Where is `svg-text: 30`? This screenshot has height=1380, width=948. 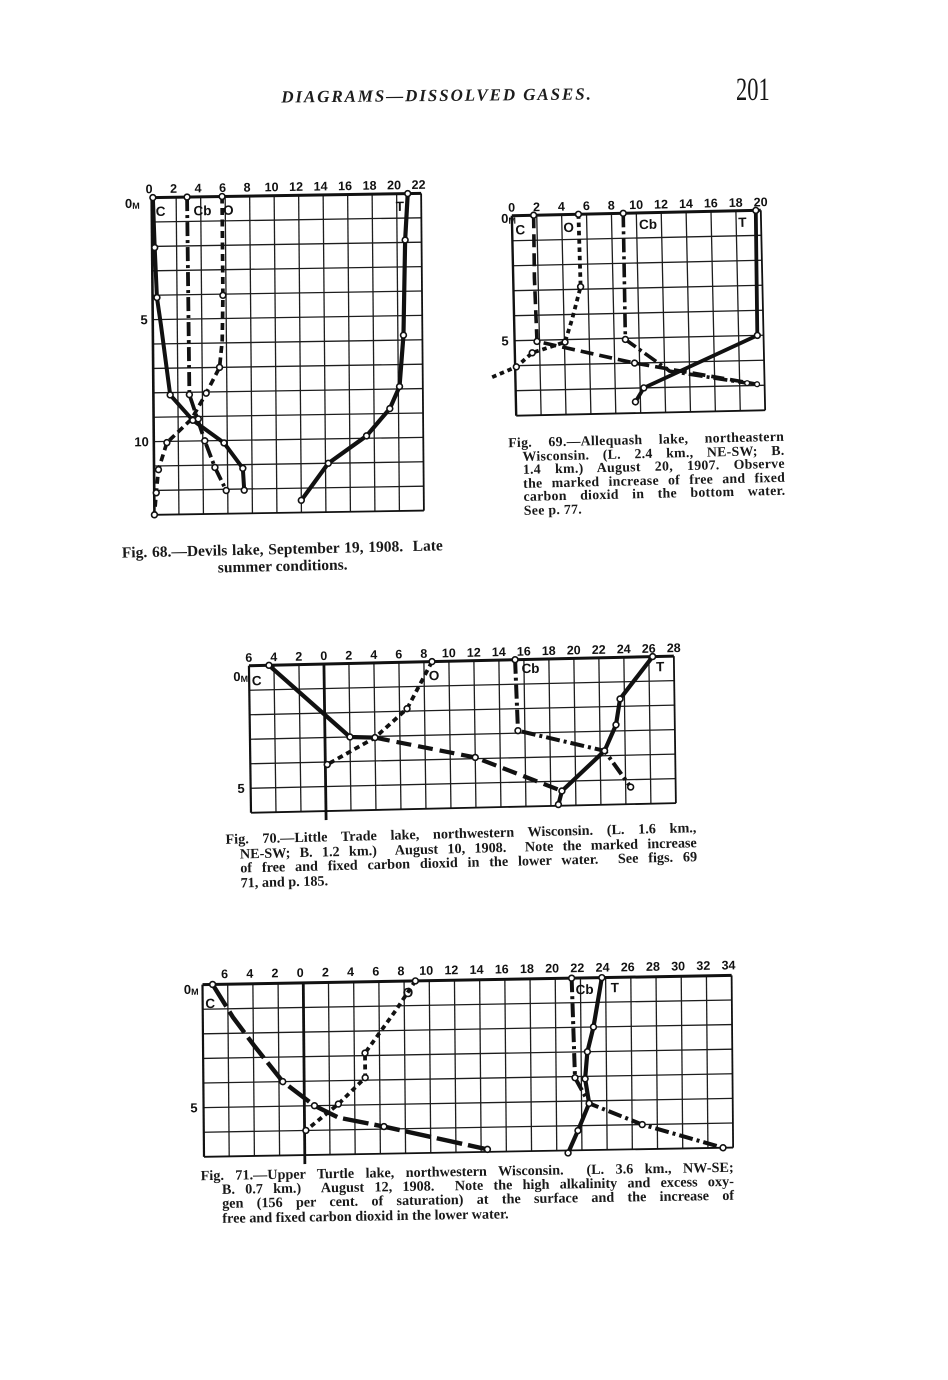 svg-text: 30 is located at coordinates (678, 966).